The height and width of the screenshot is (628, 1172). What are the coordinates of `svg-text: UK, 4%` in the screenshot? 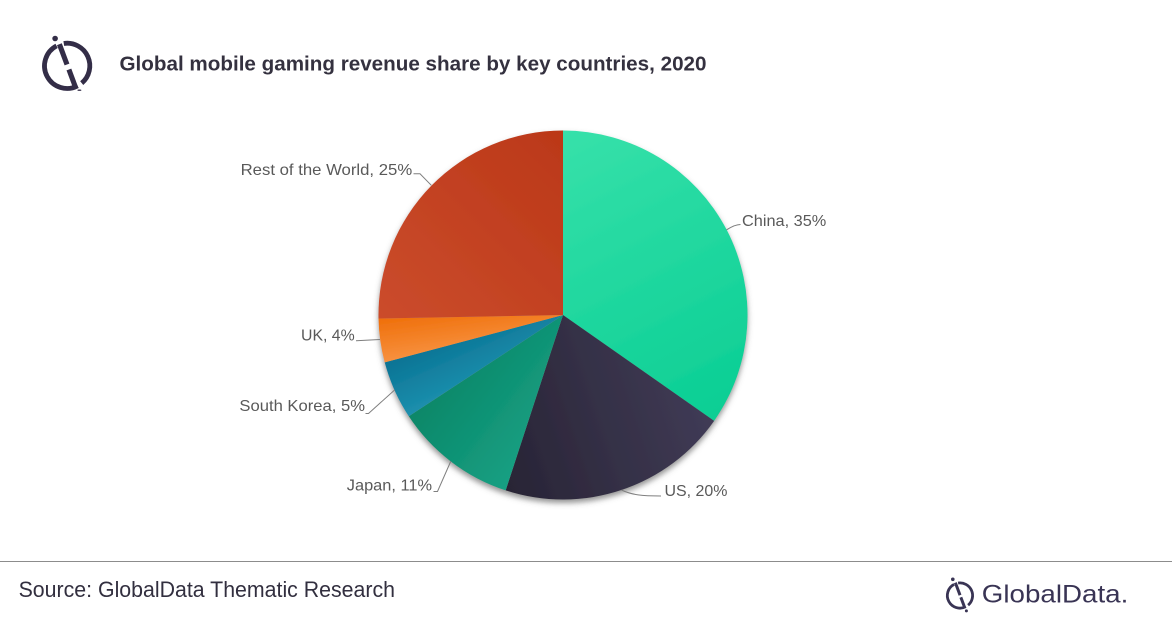 It's located at (328, 336).